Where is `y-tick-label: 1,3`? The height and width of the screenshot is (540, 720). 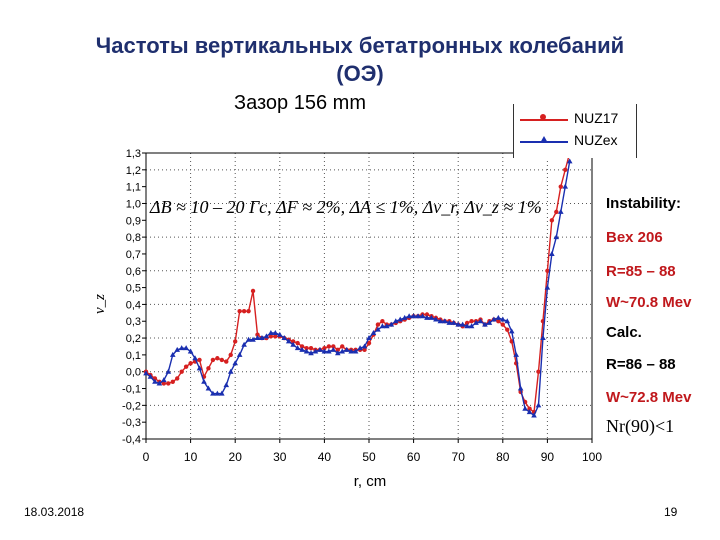 y-tick-label: 1,3 is located at coordinates (133, 154).